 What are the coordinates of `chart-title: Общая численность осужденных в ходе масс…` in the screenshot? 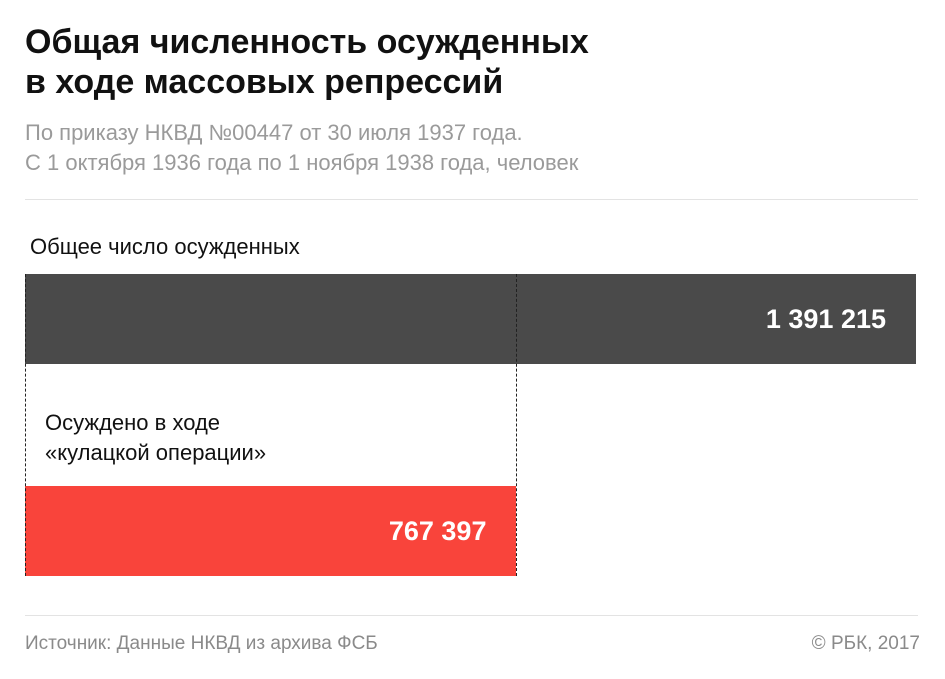 It's located at (307, 62).